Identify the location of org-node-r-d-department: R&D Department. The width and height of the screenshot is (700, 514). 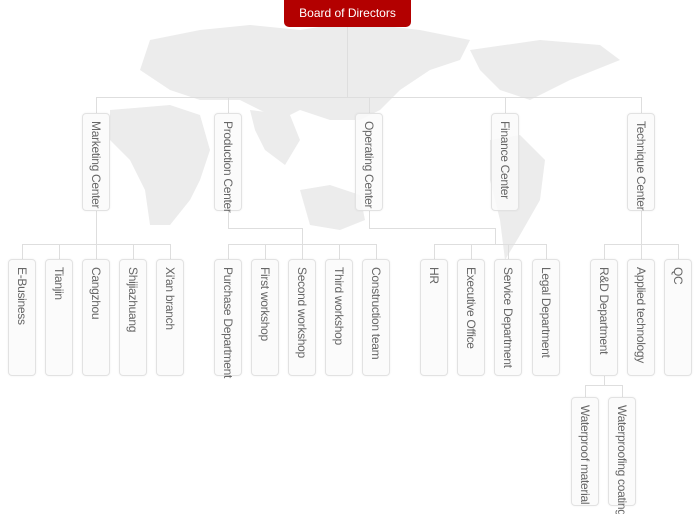
(604, 317).